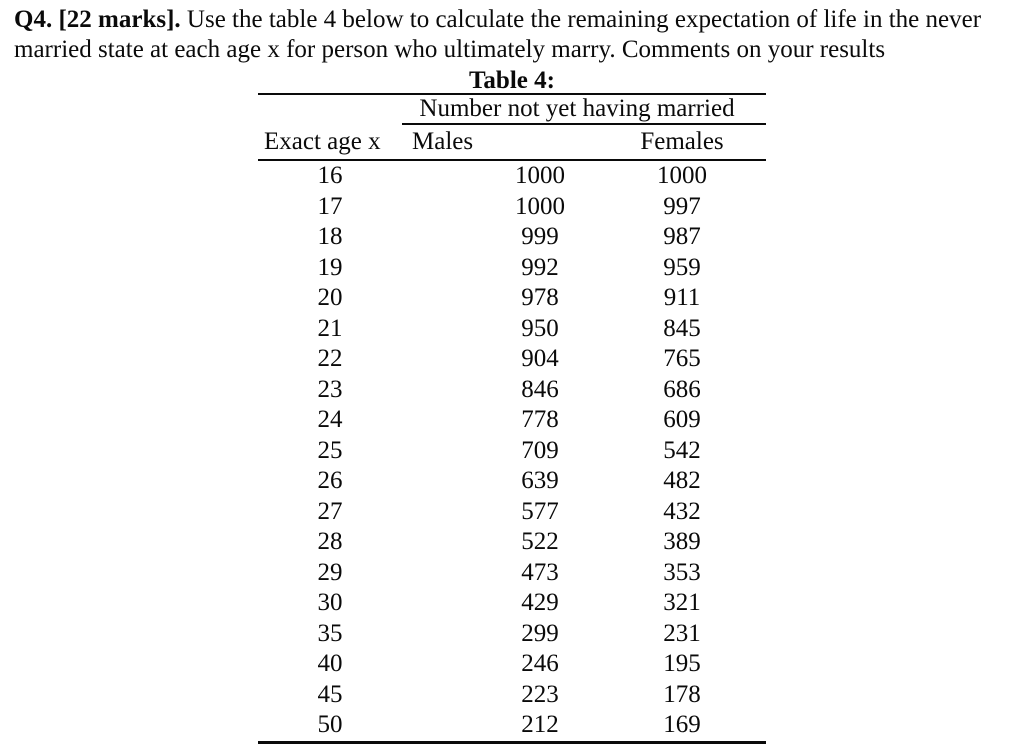  I want to click on females-value: 231, so click(682, 633).